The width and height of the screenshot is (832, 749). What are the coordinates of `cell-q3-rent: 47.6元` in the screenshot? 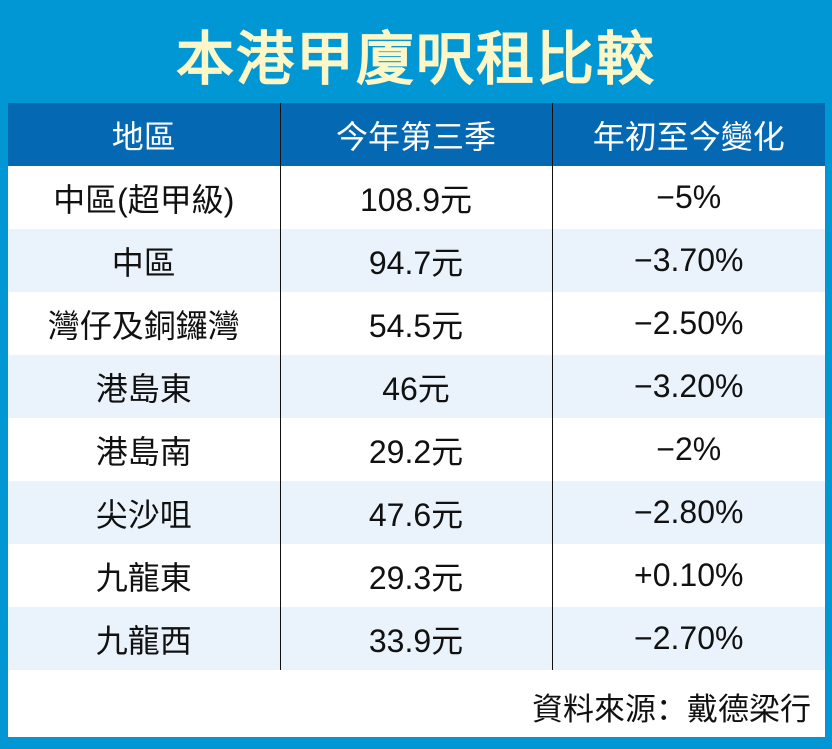 It's located at (415, 512).